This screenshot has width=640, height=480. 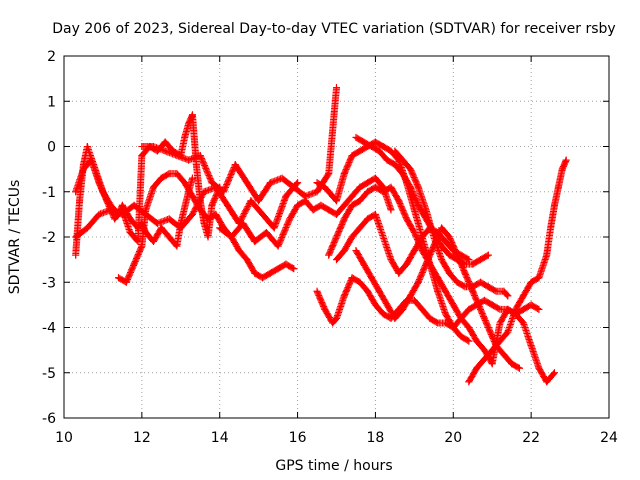 I want to click on x-tick-label: 18, so click(x=376, y=438).